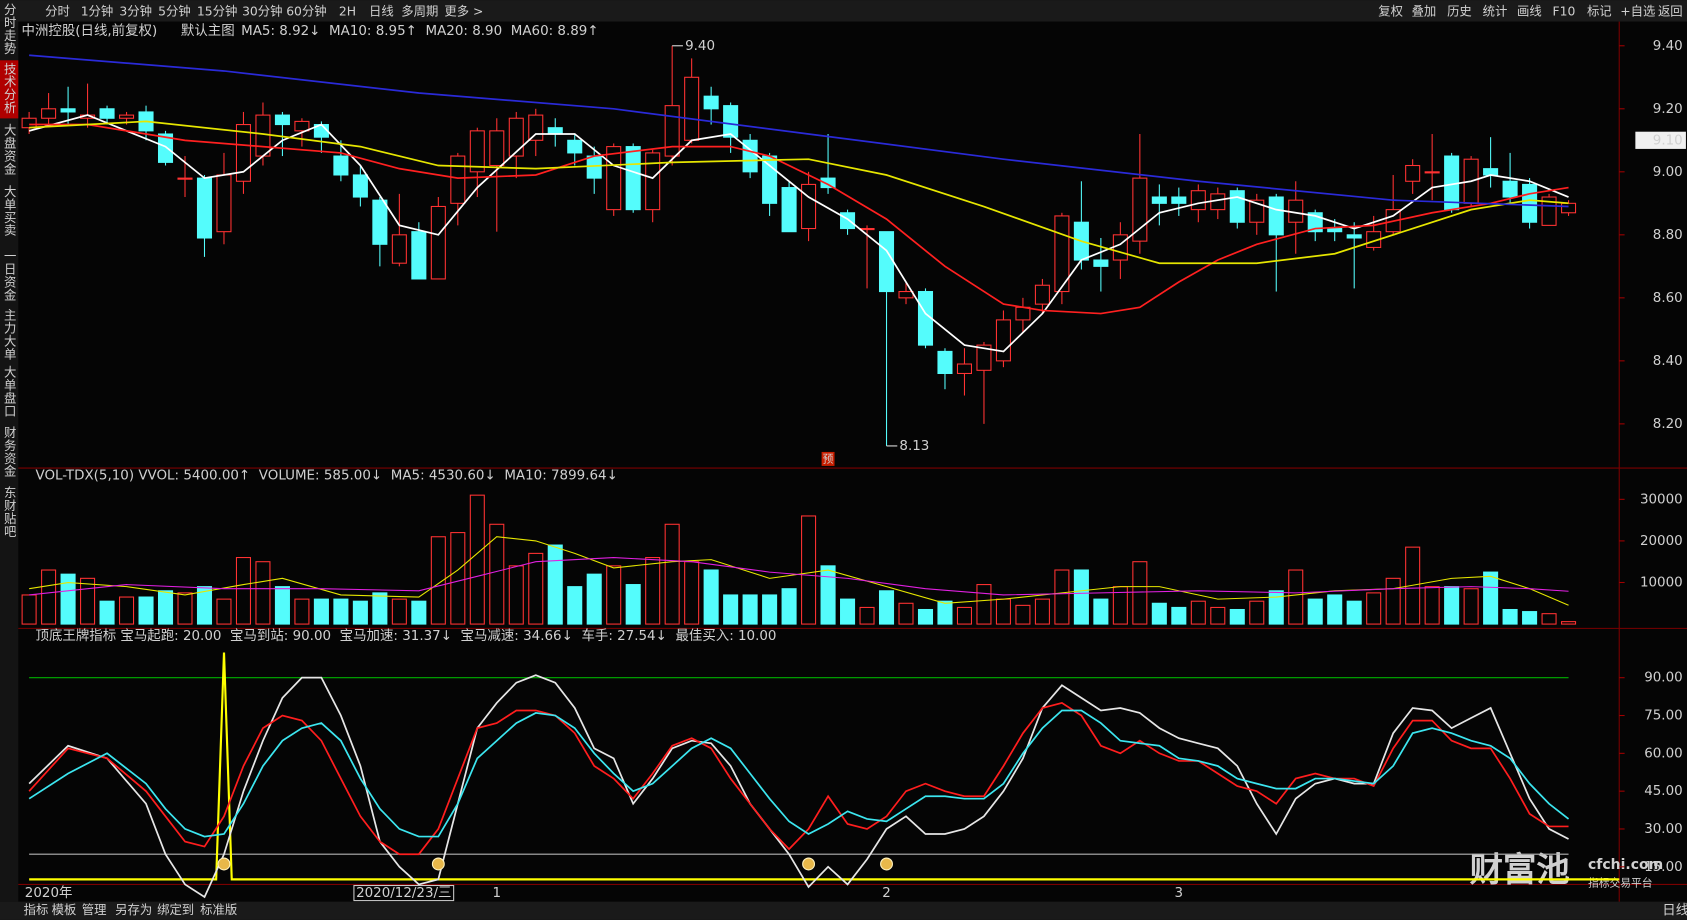 The height and width of the screenshot is (920, 1687). Describe the element at coordinates (555, 31) in the screenshot. I see `legend-entry: MA60: 8.89↑` at that location.